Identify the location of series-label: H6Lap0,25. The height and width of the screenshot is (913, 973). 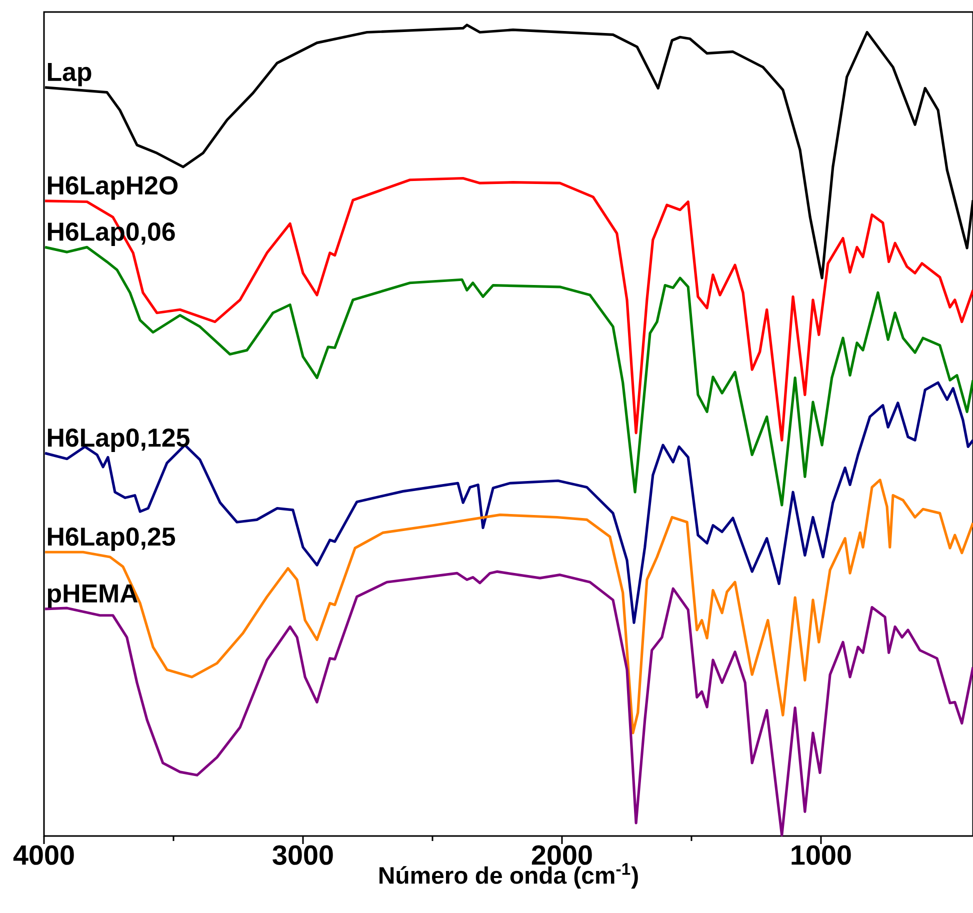
(112, 539).